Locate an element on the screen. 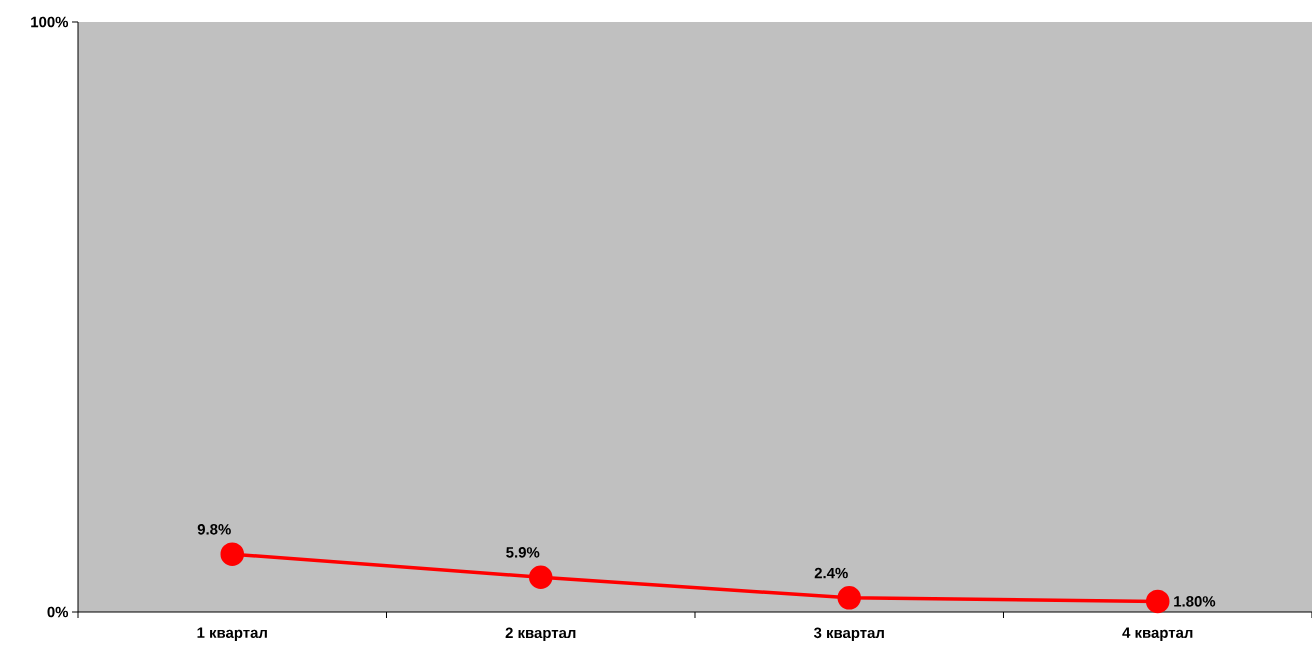 Image resolution: width=1312 pixels, height=657 pixels. x-tick-label: 2 квартал is located at coordinates (540, 634).